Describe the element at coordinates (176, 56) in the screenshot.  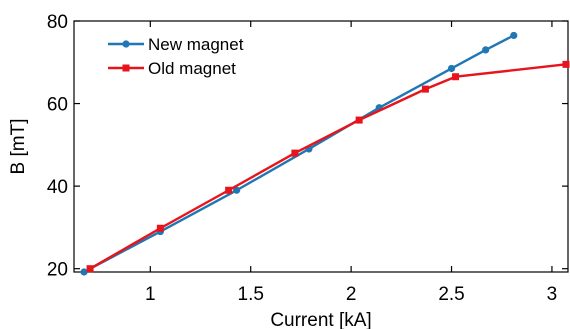
I see `legend: New magnet Old magnet` at that location.